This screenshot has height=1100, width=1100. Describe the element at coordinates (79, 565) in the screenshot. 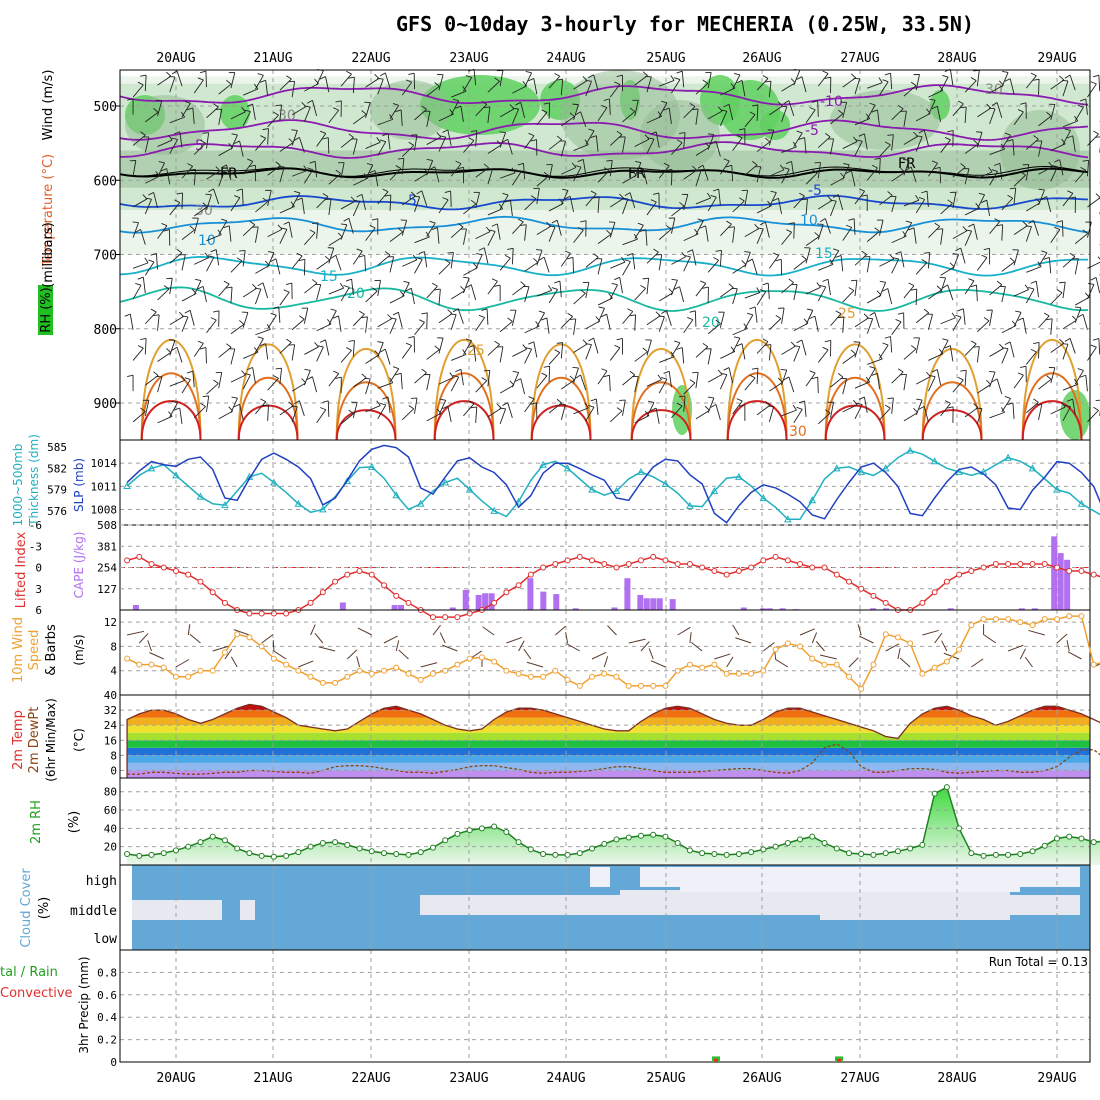

I see `cape-label: CAPE (J/kg)` at that location.